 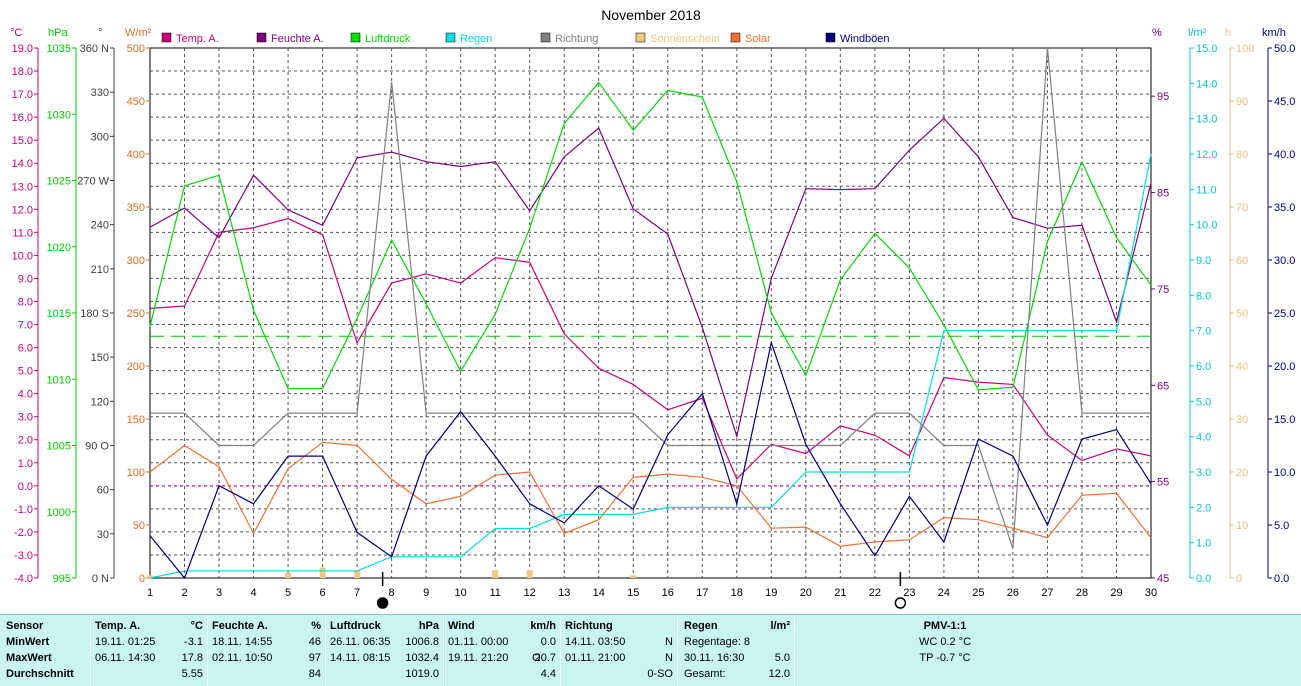 I want to click on stats-row-avg: Durchschnitt, so click(x=40, y=674).